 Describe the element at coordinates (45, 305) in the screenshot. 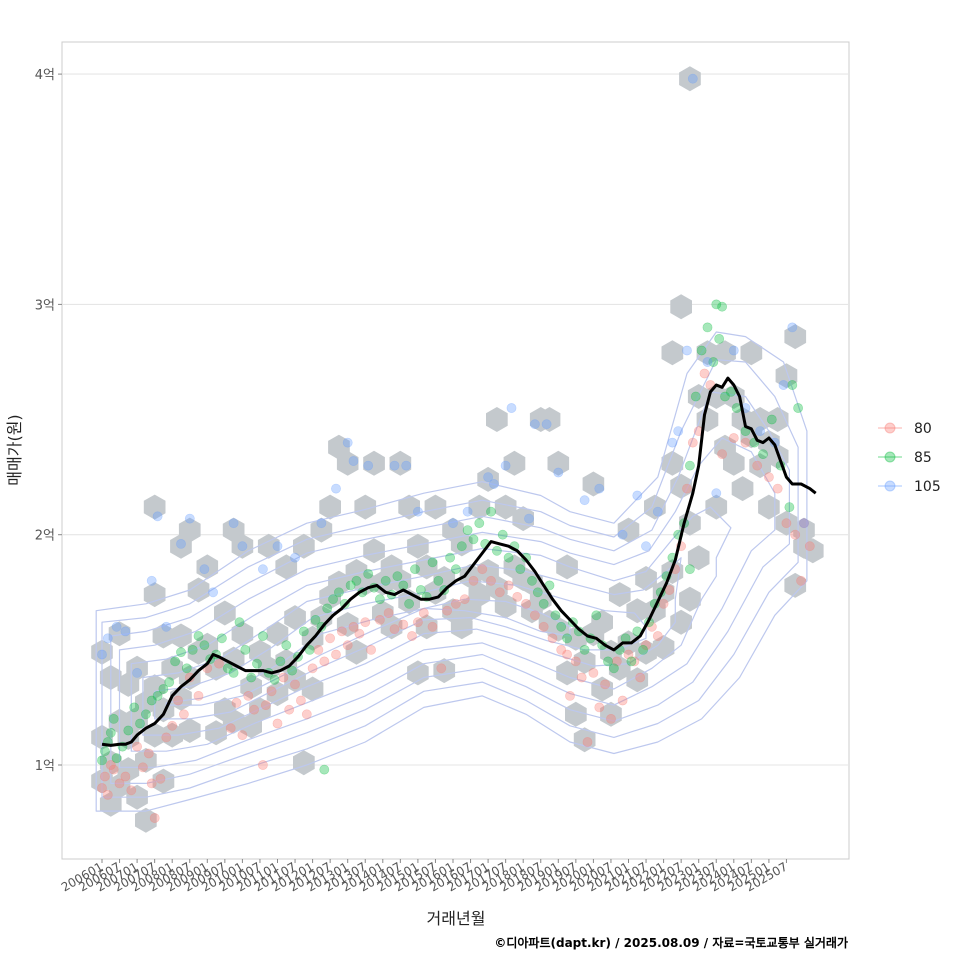

I see `y-tick-label: 3억` at that location.